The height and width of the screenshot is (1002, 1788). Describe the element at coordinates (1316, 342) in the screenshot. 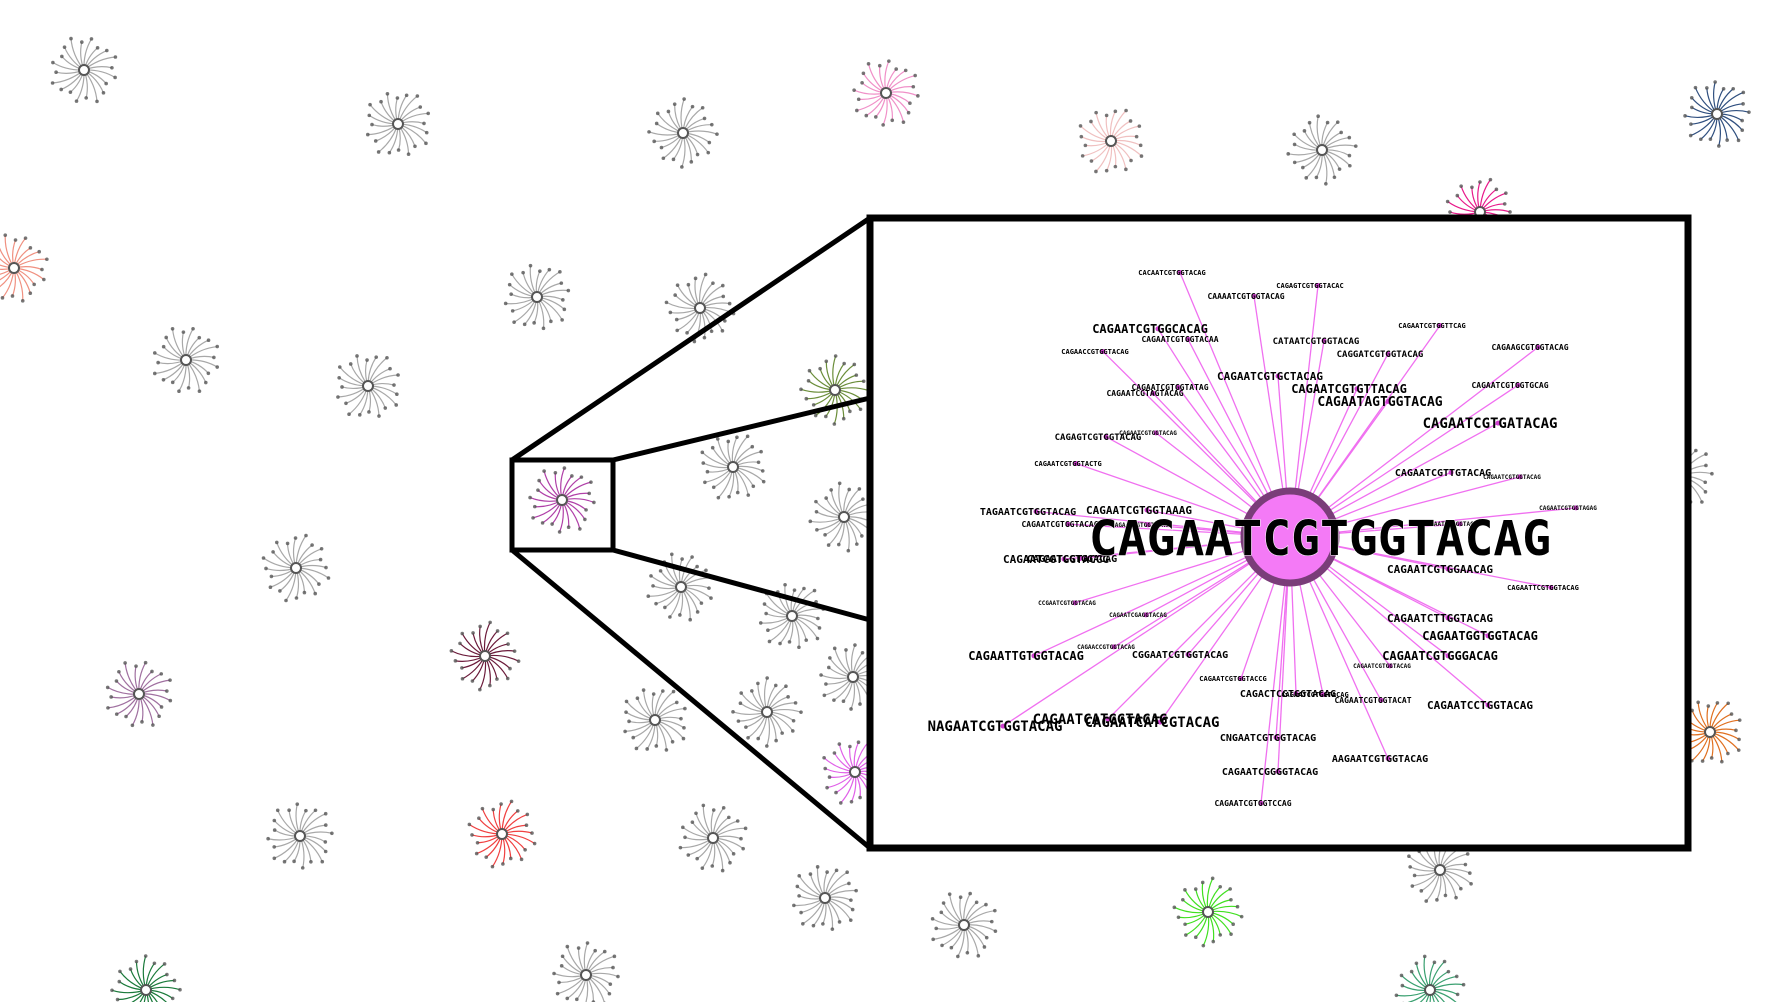

I see `sequence-label: CATAATCGTGGTACAG` at that location.